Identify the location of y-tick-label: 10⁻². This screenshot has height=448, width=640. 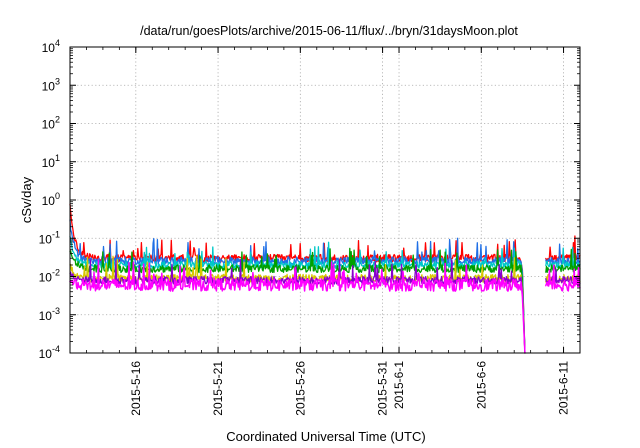
(49, 276).